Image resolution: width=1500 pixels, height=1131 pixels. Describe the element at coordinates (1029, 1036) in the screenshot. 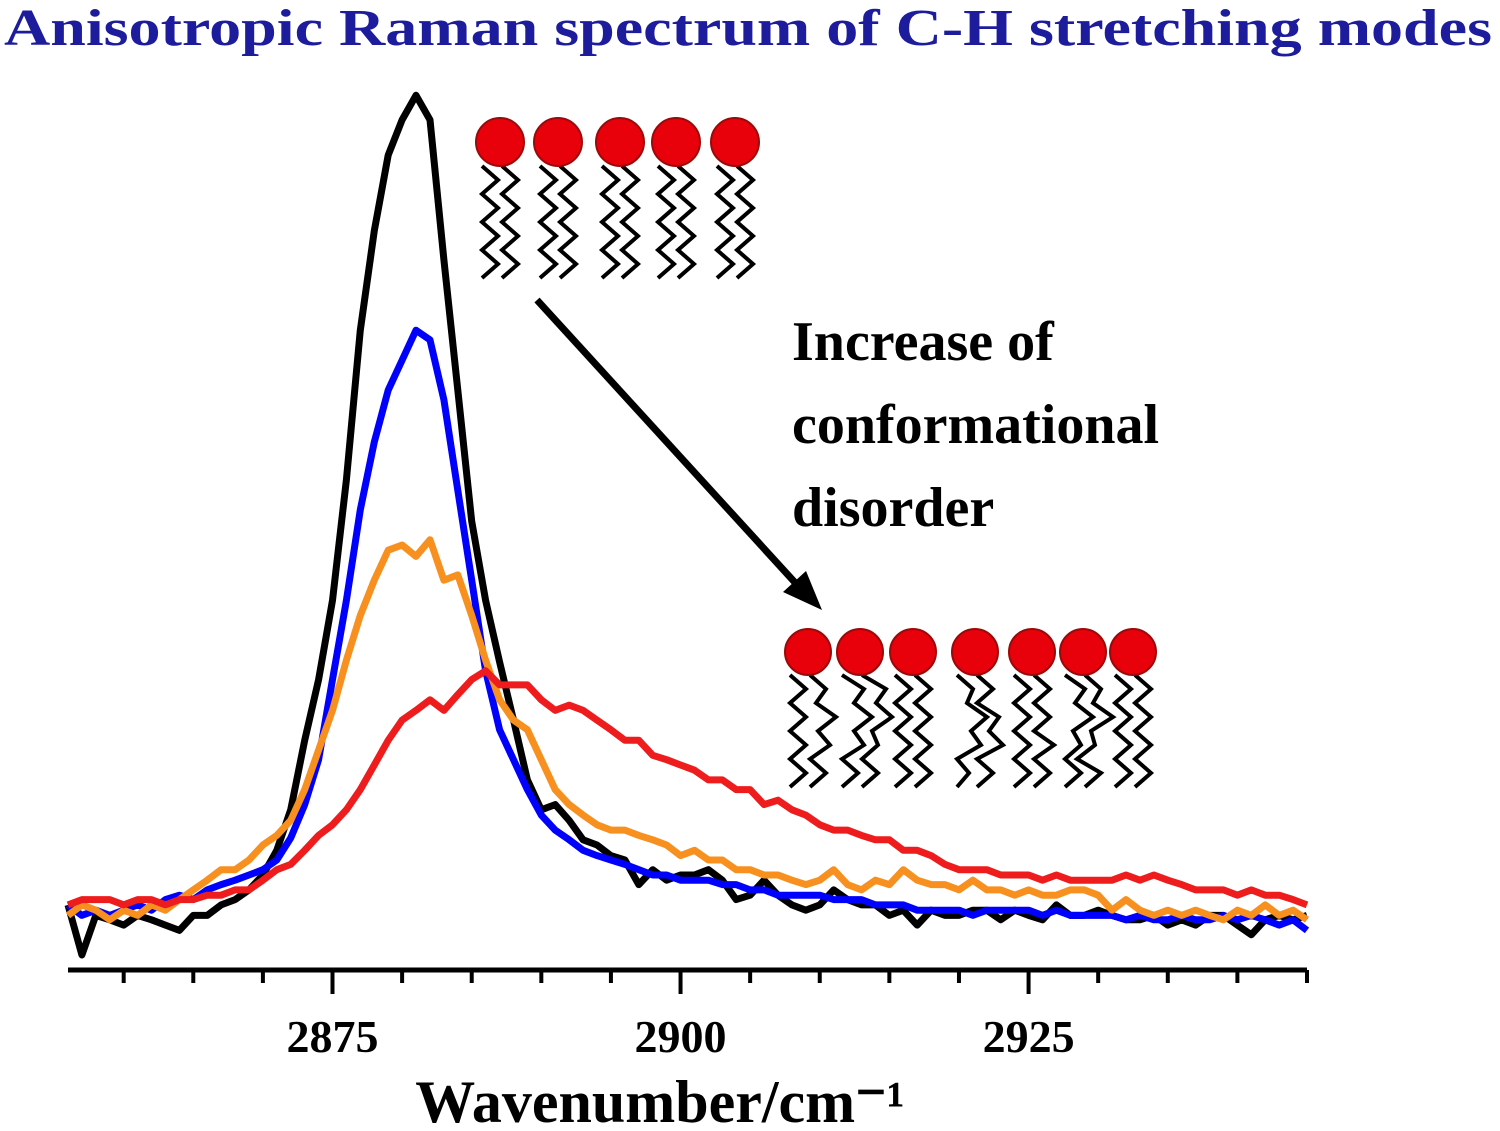

I see `x-tick-label: 2925` at that location.